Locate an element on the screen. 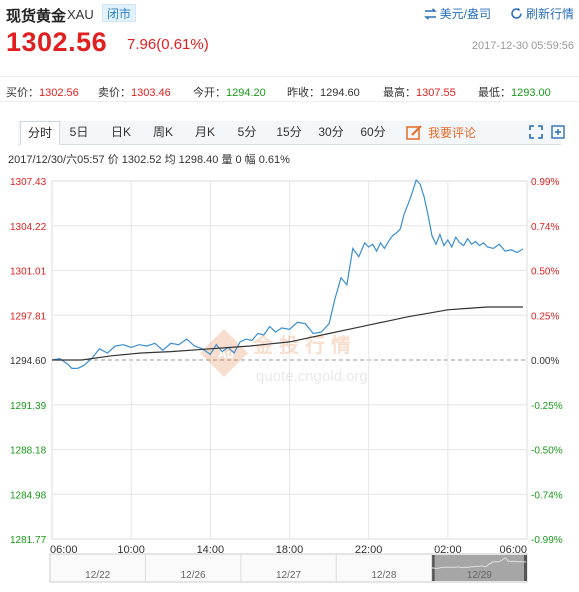  tab-15-min: 15分 is located at coordinates (289, 132).